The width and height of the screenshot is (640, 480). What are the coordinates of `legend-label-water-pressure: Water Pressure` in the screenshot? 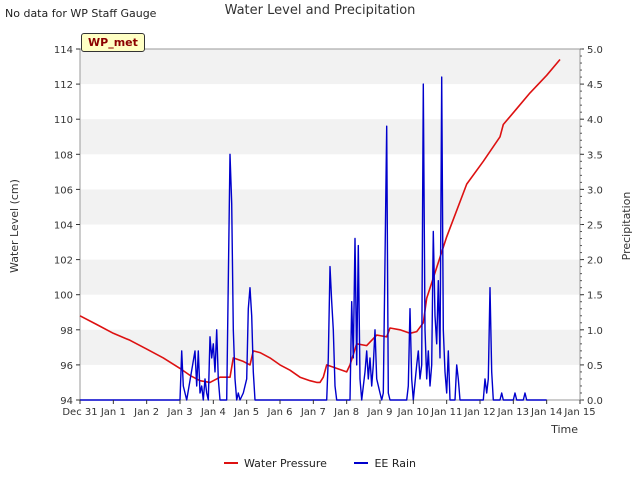 It's located at (285, 463).